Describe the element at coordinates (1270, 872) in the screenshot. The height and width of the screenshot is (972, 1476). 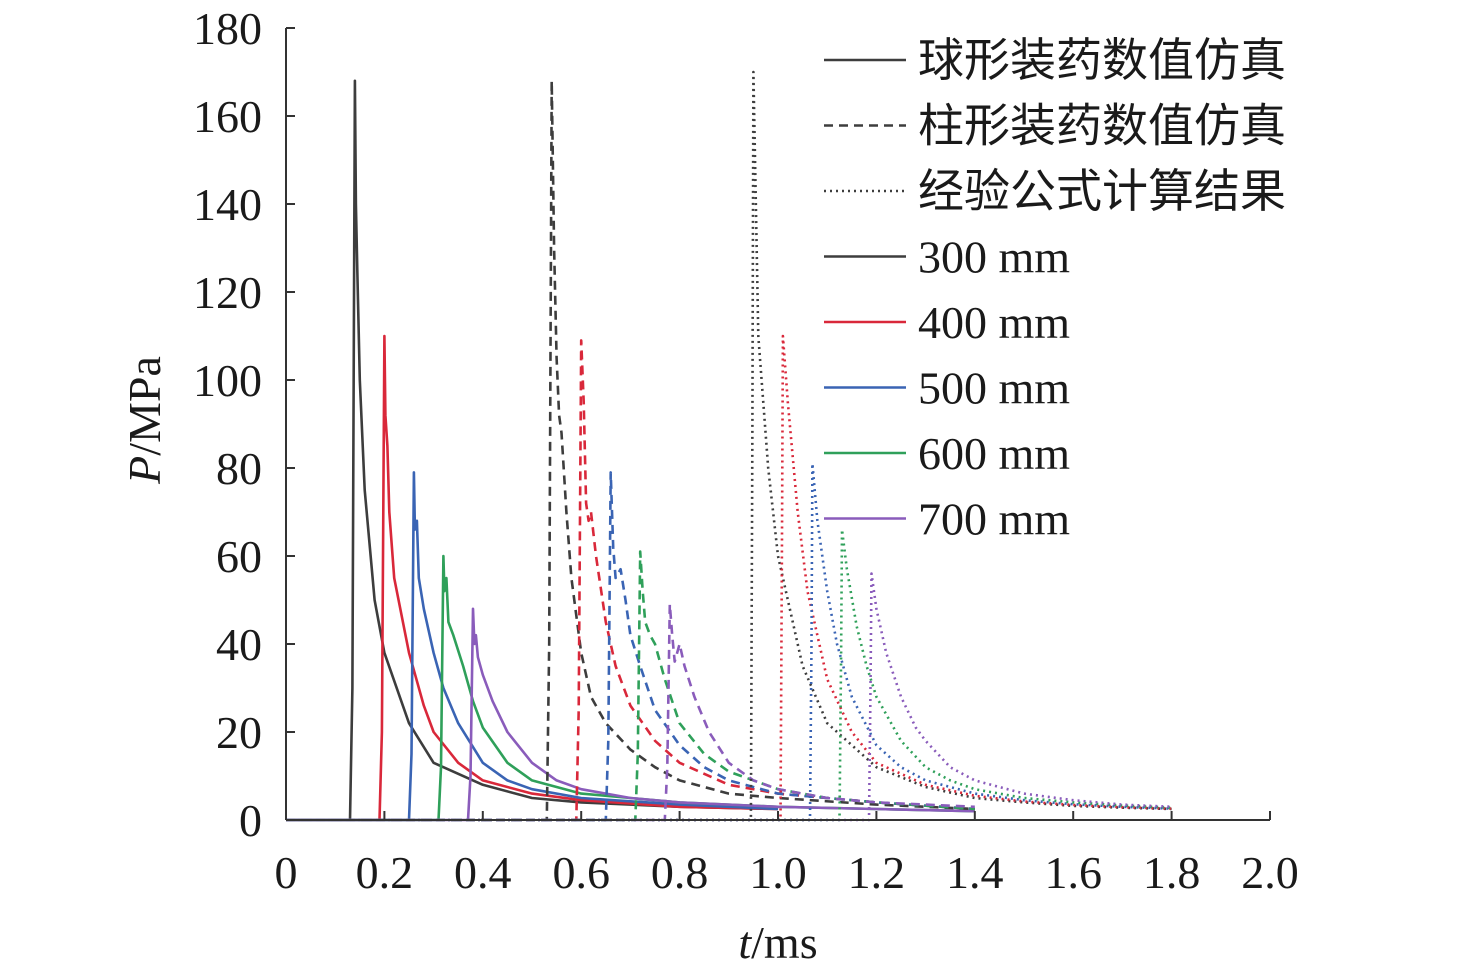
I see `x-tick-label: 2.0` at that location.